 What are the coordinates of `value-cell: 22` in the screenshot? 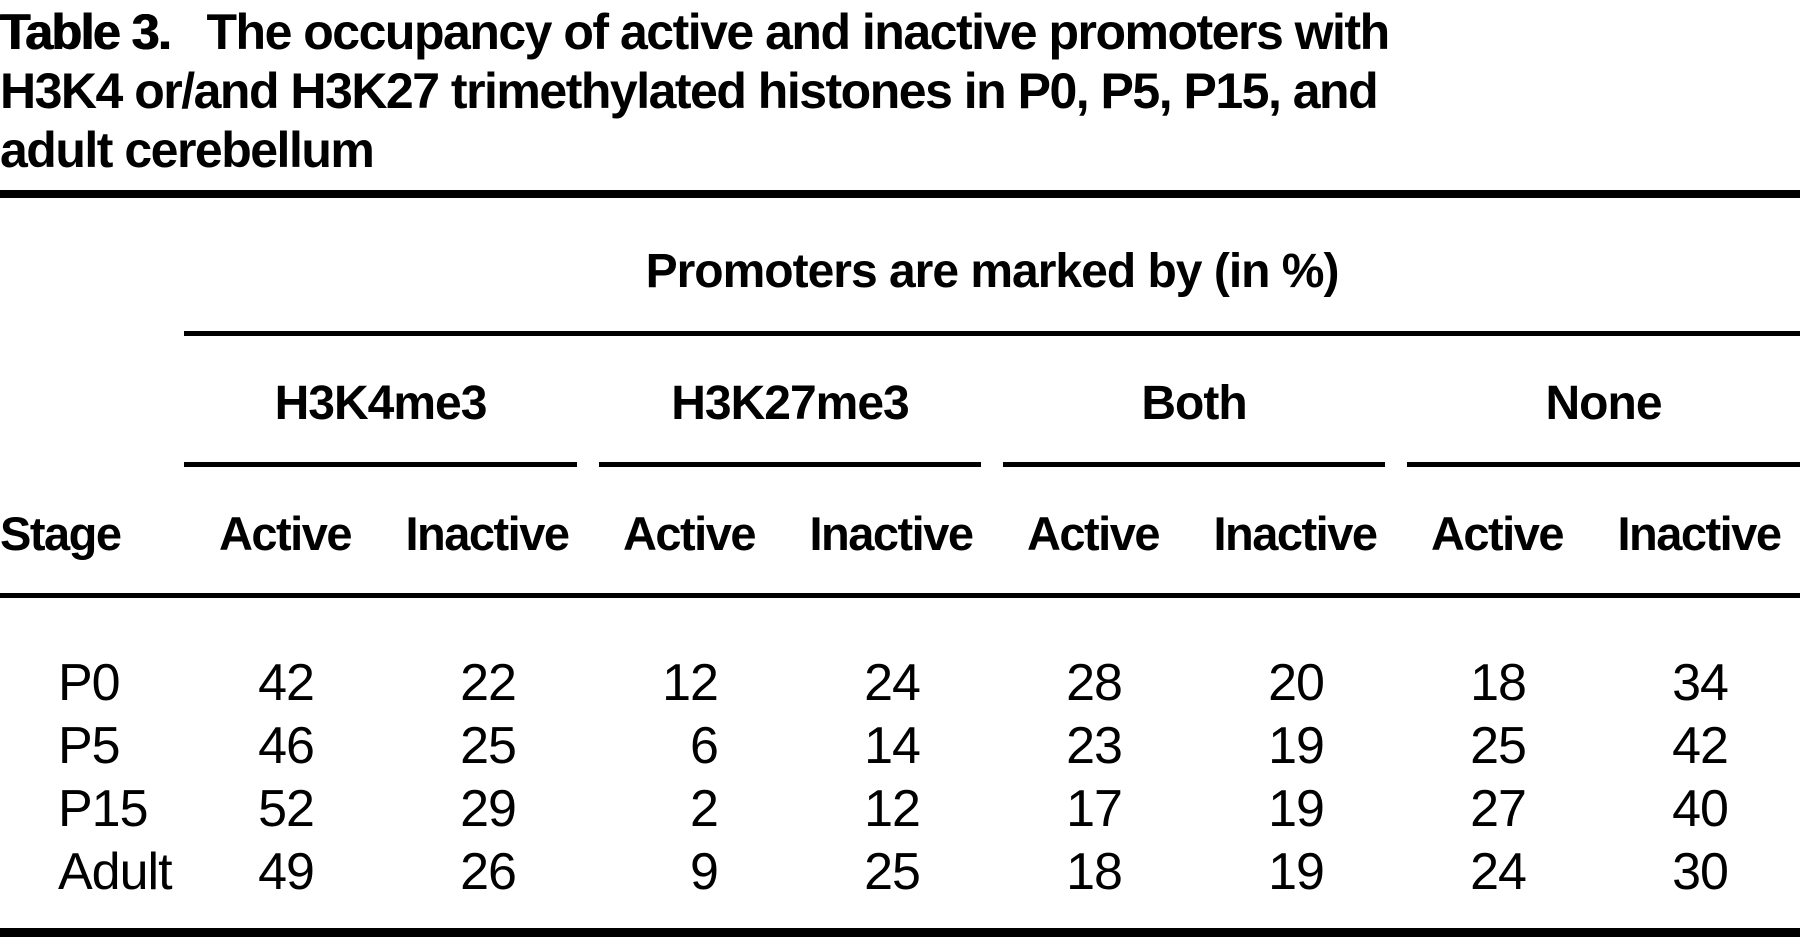 It's located at (487, 656).